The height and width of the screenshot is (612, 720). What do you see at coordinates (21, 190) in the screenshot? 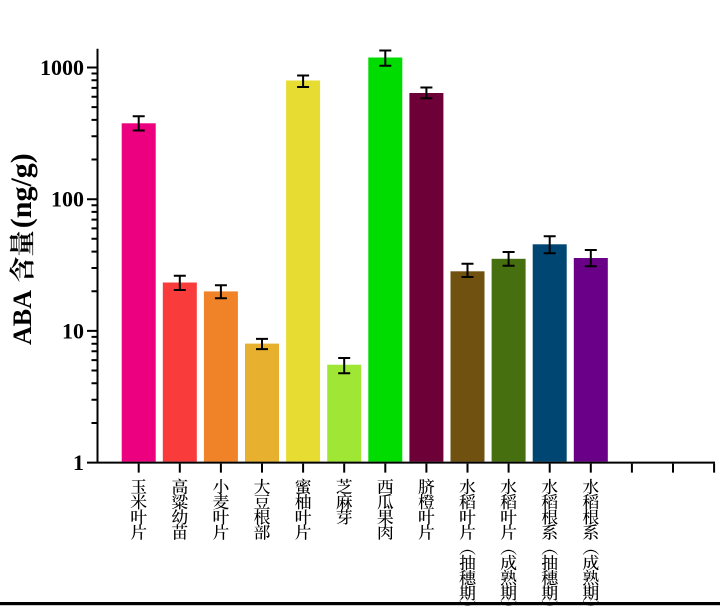
I see `svg-text: (ng/g)` at bounding box center [21, 190].